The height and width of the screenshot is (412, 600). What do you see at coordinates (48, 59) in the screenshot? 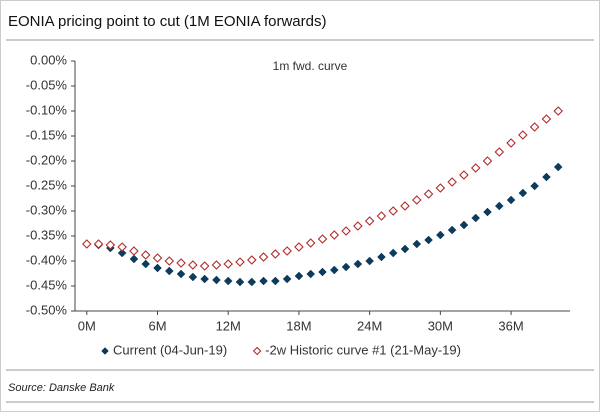
I see `y-tick-label: 0.00%` at bounding box center [48, 59].